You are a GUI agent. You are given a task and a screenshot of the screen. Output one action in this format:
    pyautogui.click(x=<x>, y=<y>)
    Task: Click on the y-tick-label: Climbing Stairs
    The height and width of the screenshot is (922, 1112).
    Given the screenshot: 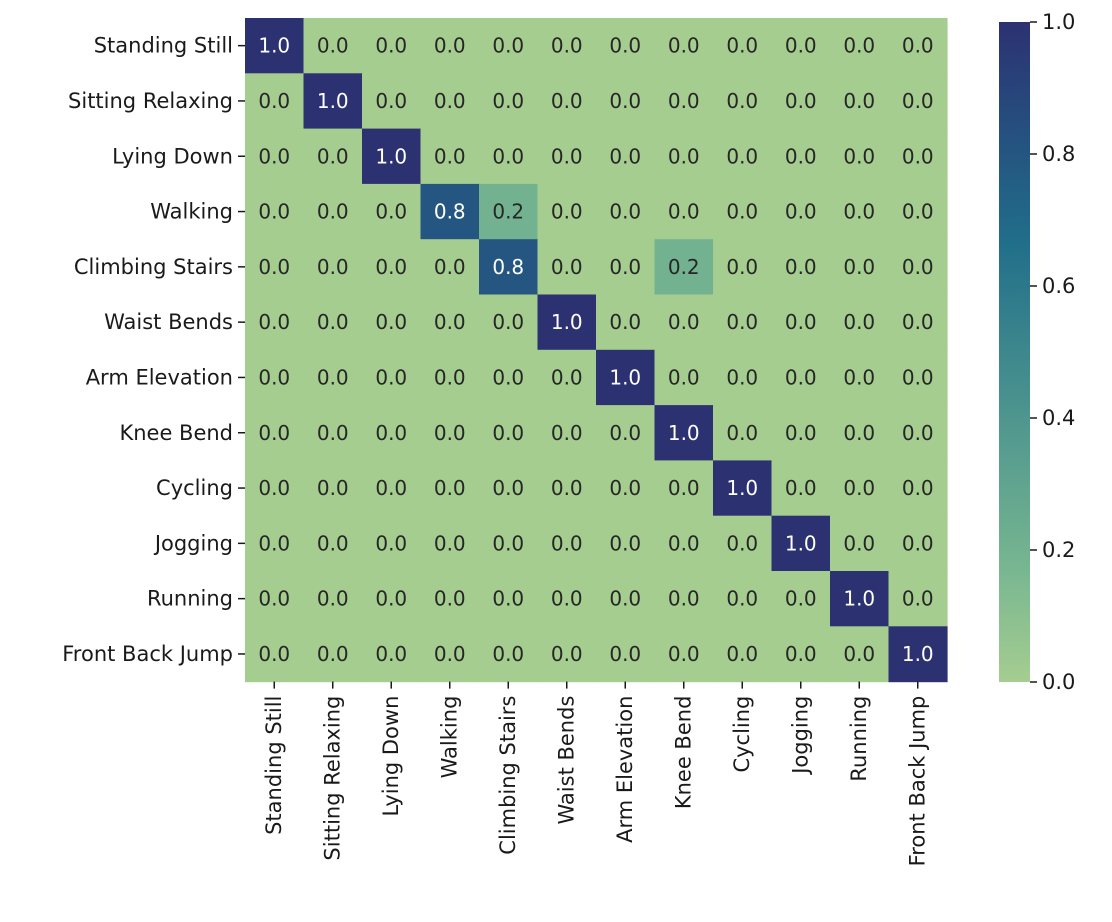 What is the action you would take?
    pyautogui.click(x=153, y=267)
    